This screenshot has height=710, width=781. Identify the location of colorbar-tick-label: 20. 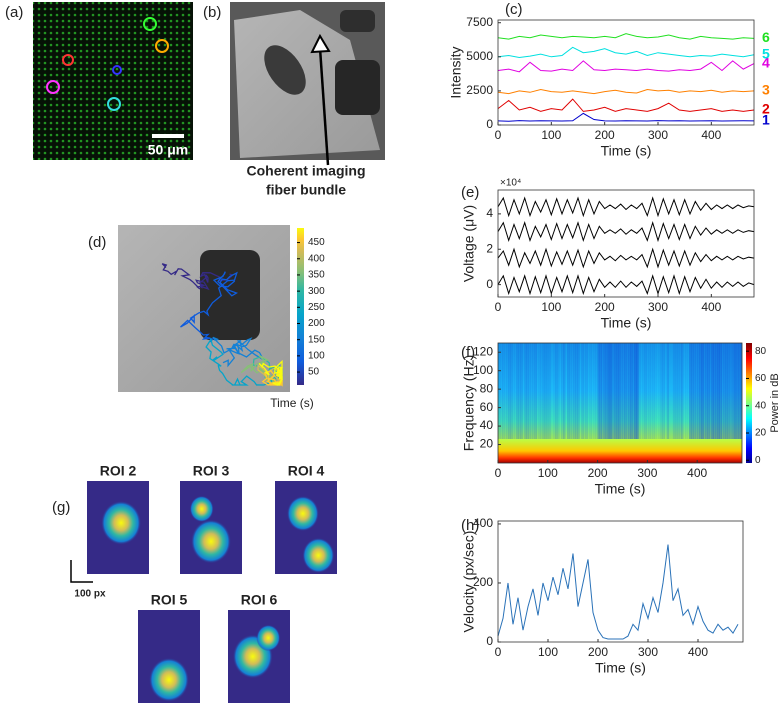
(761, 433).